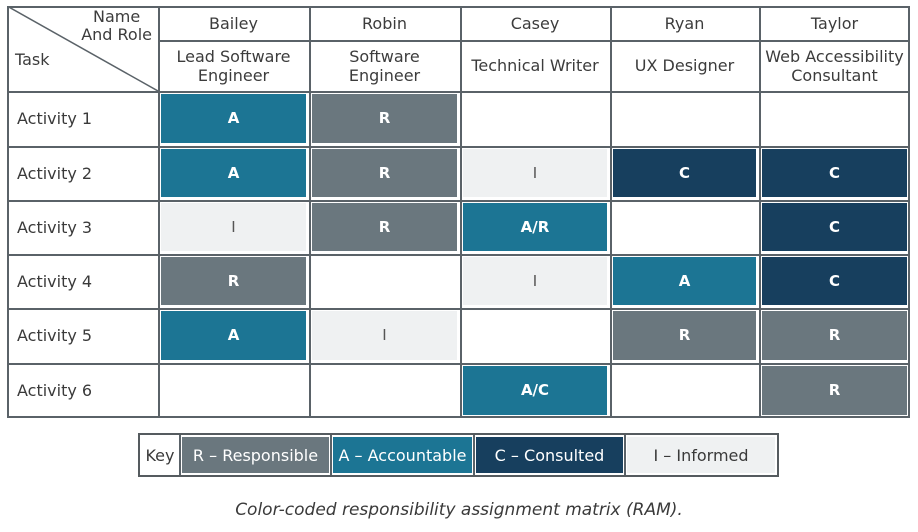  Describe the element at coordinates (55, 173) in the screenshot. I see `task-label: Activity 2` at that location.